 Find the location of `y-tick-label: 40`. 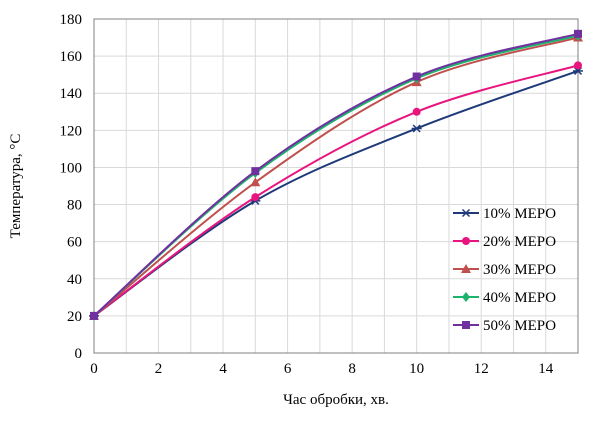

y-tick-label: 40 is located at coordinates (74, 280).